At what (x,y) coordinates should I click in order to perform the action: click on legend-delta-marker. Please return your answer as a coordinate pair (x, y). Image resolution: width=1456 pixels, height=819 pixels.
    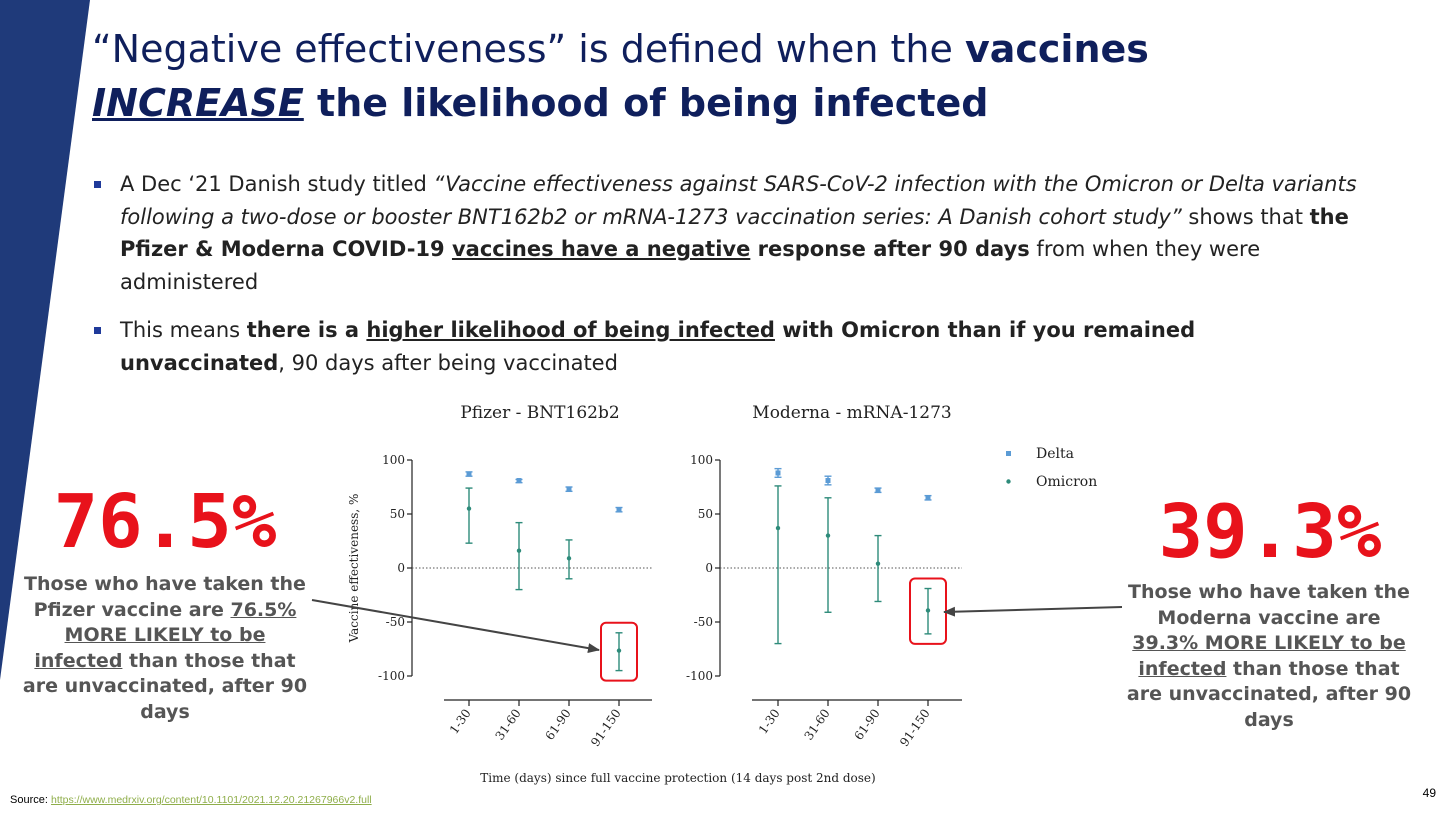
    Looking at the image, I should click on (1008, 453).